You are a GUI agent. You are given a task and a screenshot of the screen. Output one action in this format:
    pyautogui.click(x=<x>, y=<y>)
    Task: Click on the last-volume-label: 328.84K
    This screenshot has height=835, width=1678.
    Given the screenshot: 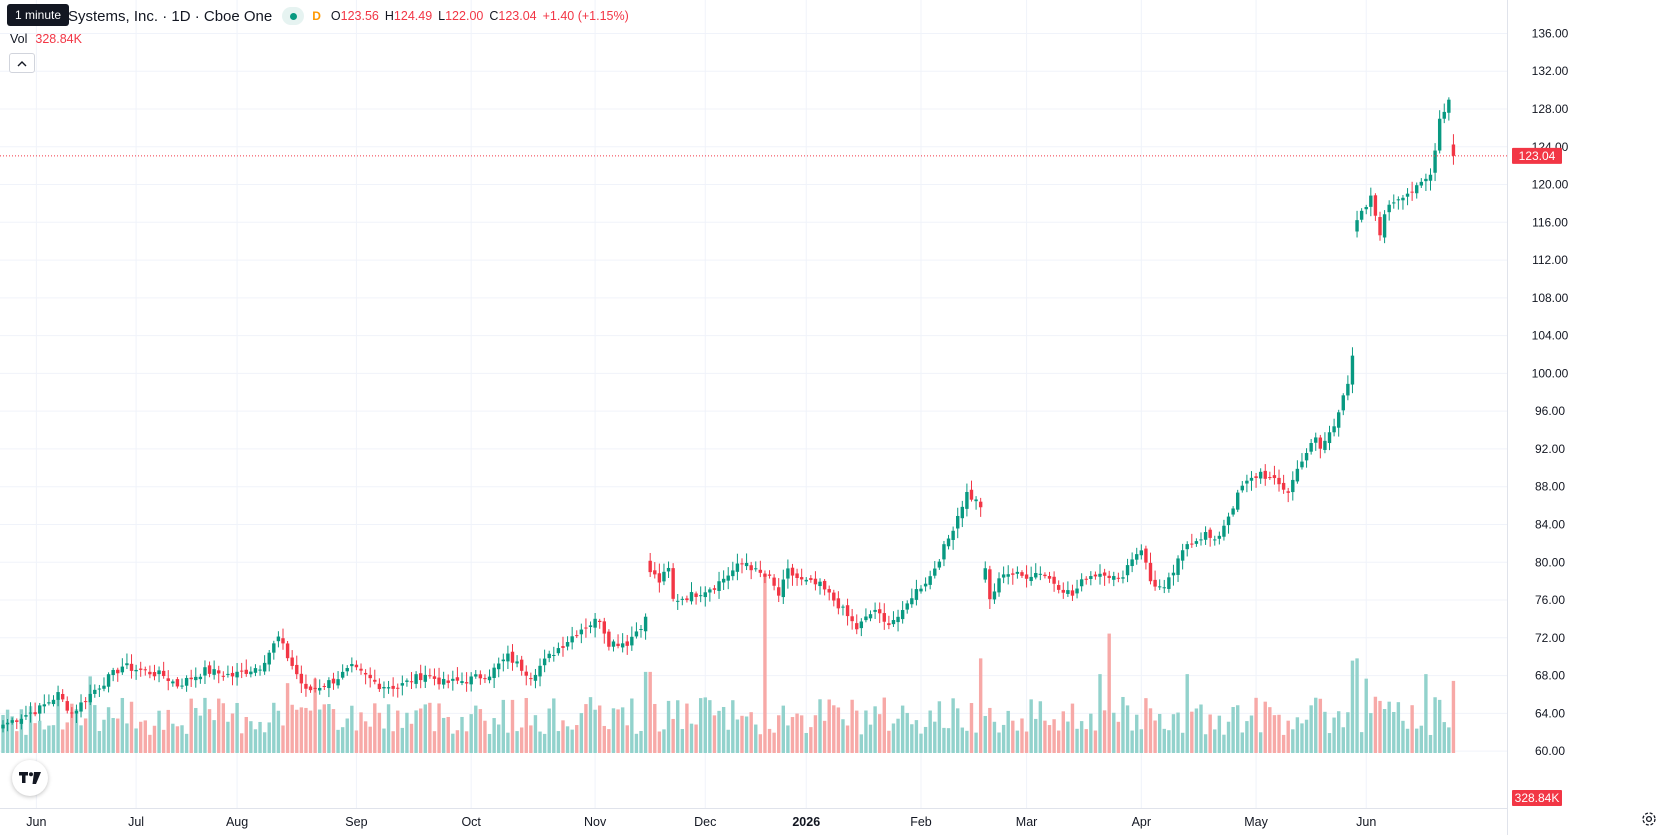 What is the action you would take?
    pyautogui.click(x=1537, y=798)
    